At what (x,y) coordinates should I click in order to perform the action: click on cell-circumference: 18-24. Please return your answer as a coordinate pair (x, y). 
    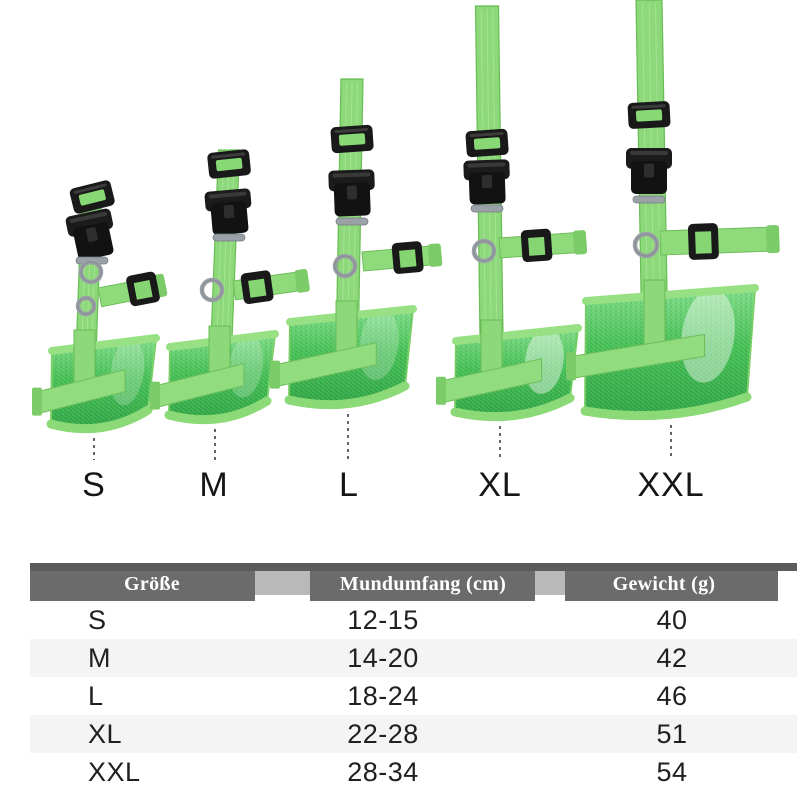
    Looking at the image, I should click on (383, 696).